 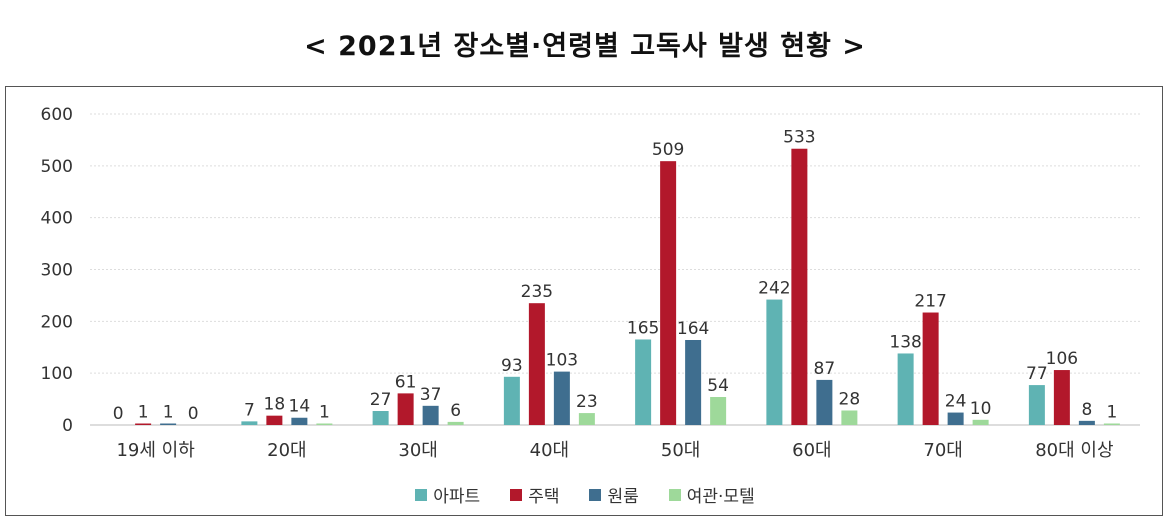 What do you see at coordinates (57, 322) in the screenshot?
I see `y-tick-label: 200` at bounding box center [57, 322].